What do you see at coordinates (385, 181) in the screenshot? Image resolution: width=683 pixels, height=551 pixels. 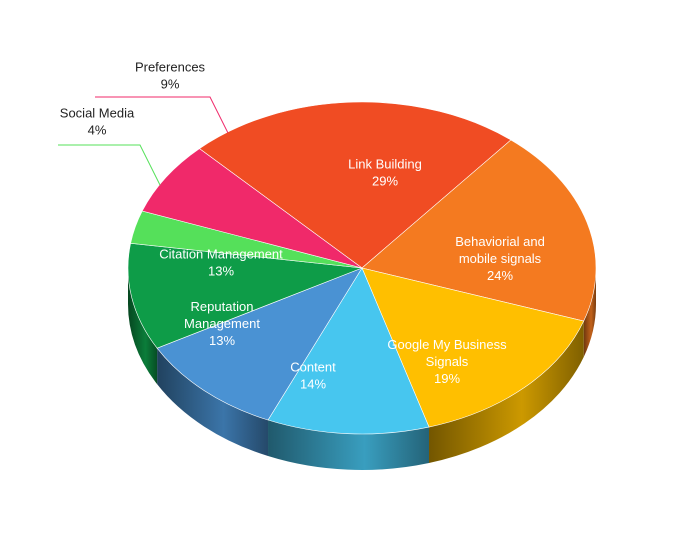 I see `slice-value-label: 29%` at bounding box center [385, 181].